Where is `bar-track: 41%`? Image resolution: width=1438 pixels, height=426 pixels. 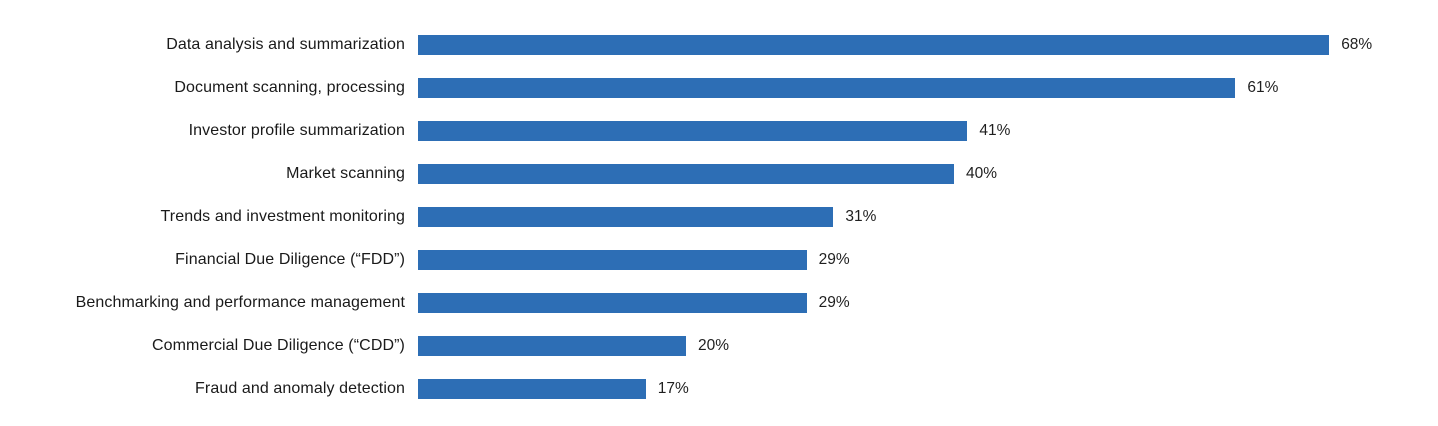
bar-track: 41% is located at coordinates (928, 130).